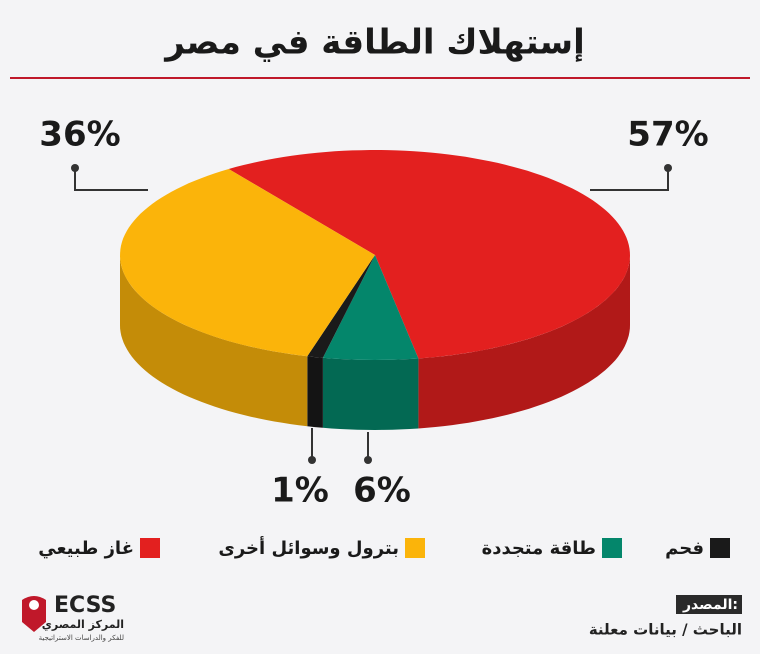 Image resolution: width=760 pixels, height=654 pixels. I want to click on legend-label: بترول وسوائل أخرى, so click(308, 547).